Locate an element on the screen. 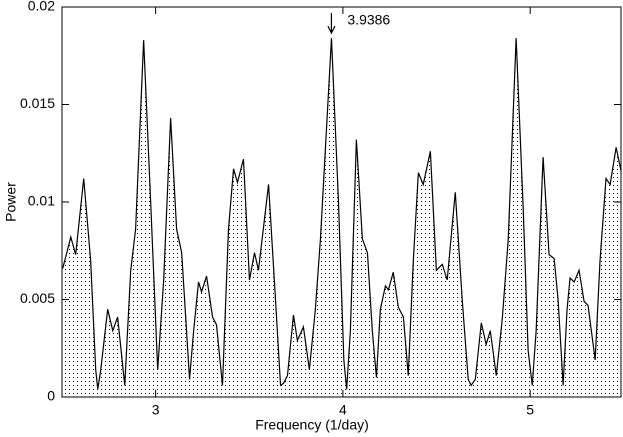 Image resolution: width=623 pixels, height=437 pixels. x-axis-label: Frequency (1/day) is located at coordinates (312, 425).